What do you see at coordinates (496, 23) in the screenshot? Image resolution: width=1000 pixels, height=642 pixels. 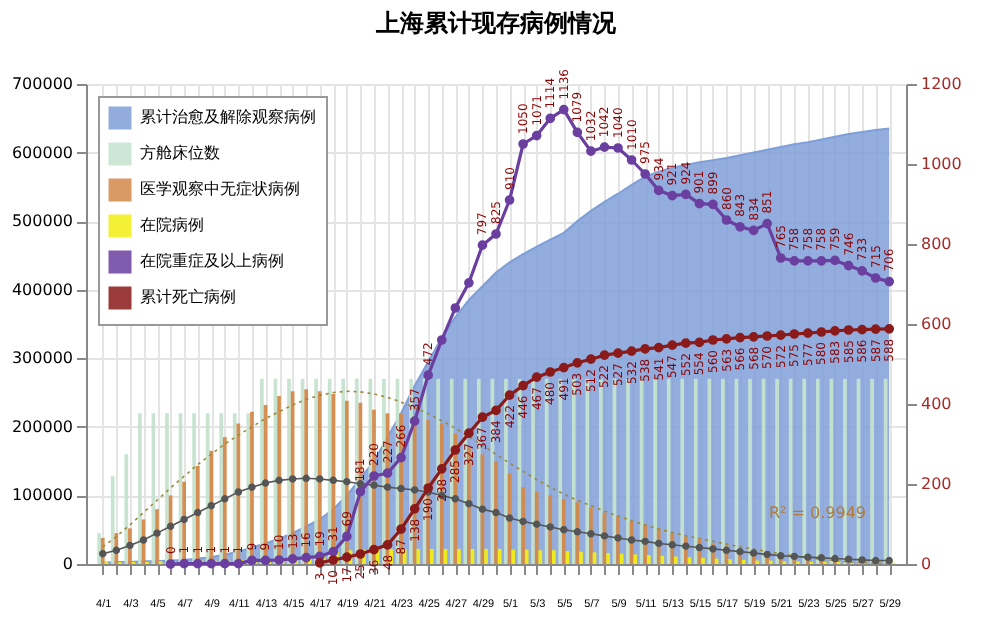 I see `chart-title: 上海累计现存病例情况` at bounding box center [496, 23].